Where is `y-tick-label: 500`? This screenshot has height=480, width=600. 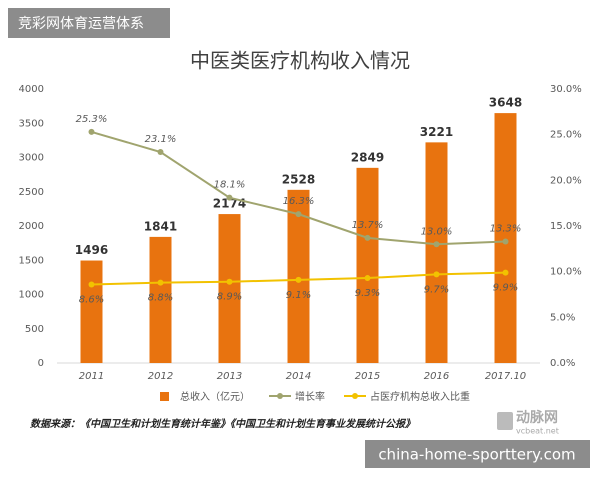
y-tick-label: 500 is located at coordinates (34, 329).